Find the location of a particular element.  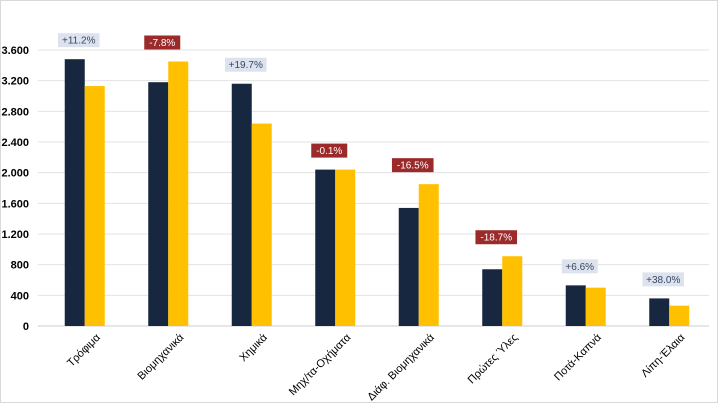

y-tick-label: 2.800 is located at coordinates (15, 112).